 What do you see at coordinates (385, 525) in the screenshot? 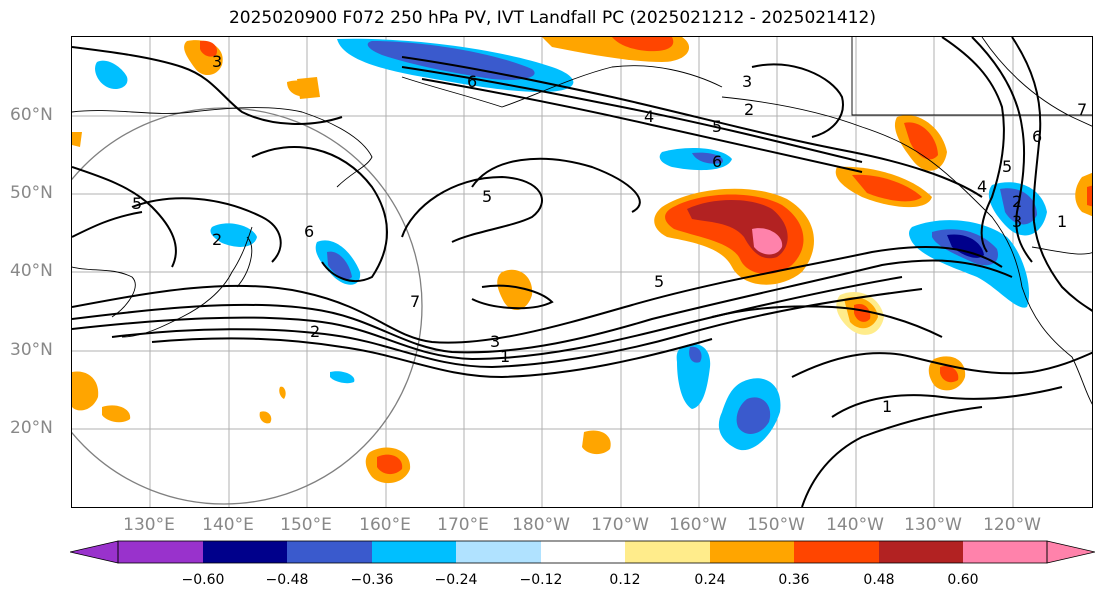
I see `lon-label-160e: 160°E` at bounding box center [385, 525].